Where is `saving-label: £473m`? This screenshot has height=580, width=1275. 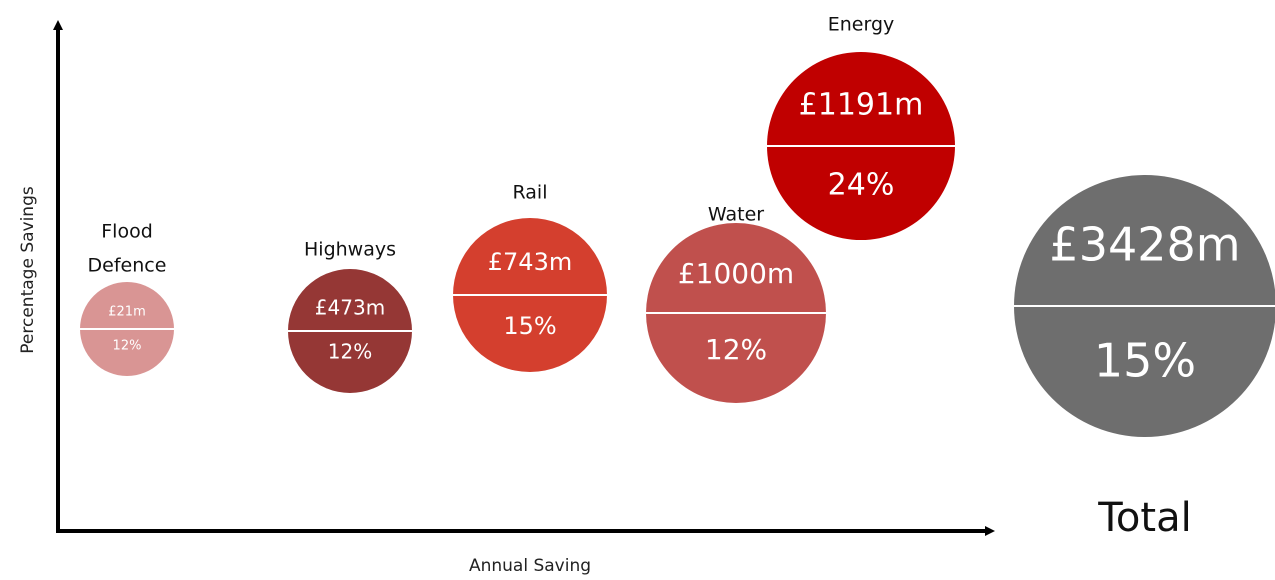
saving-label: £473m is located at coordinates (350, 308).